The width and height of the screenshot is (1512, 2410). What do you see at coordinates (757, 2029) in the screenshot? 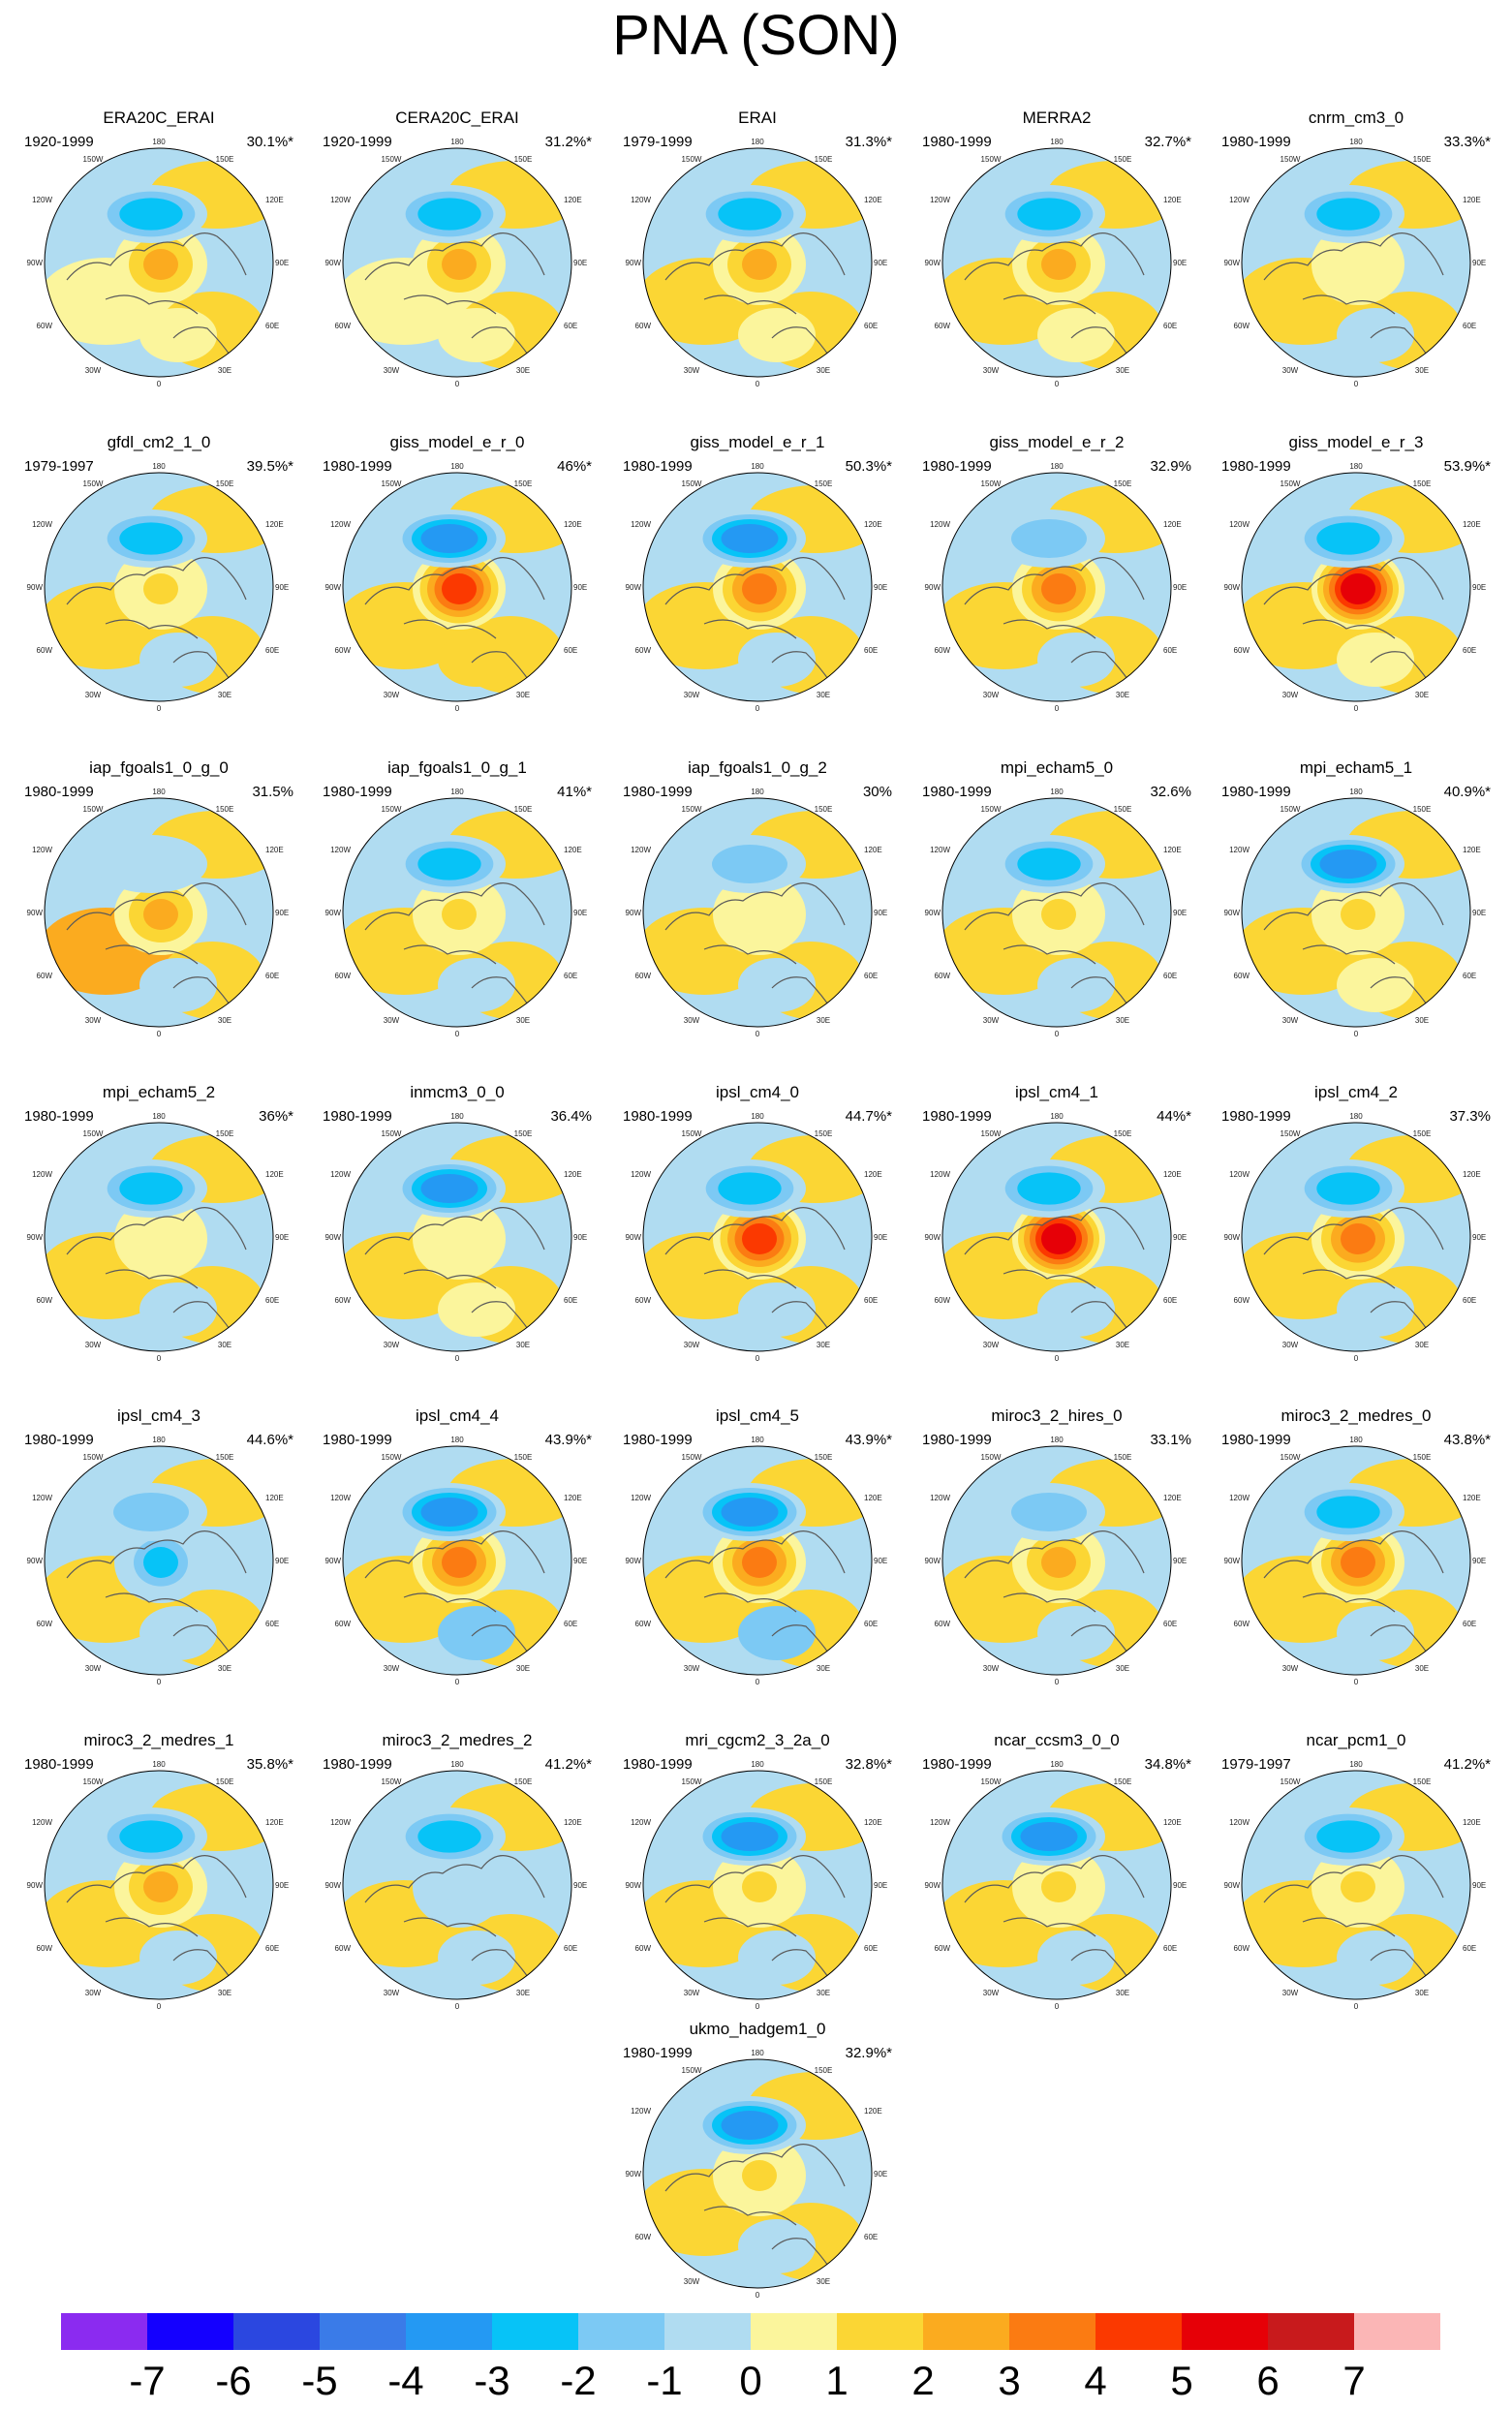
I see `panel-title: ukmo_hadgem1_0` at bounding box center [757, 2029].